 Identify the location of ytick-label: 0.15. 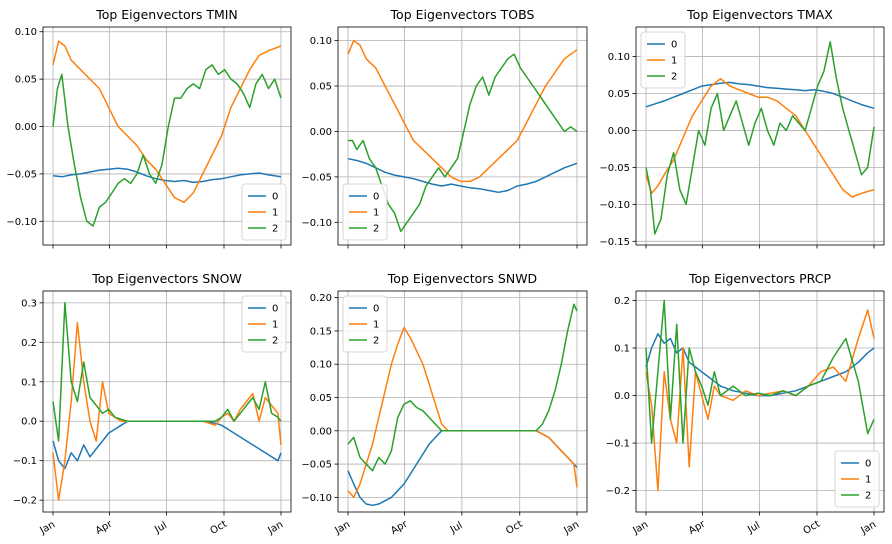
(321, 331).